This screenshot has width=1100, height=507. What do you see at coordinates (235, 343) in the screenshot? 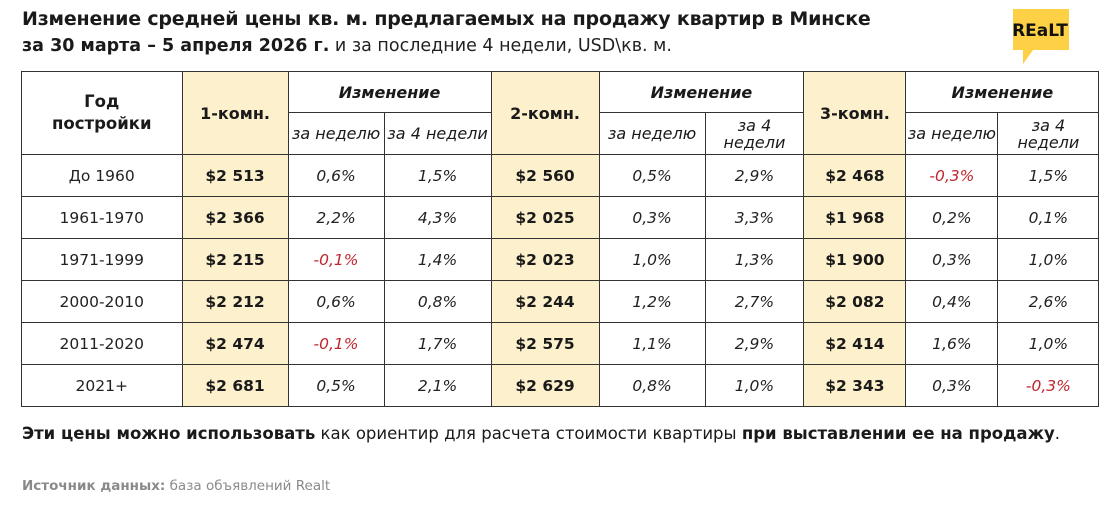
I see `price-1room: $2 474` at bounding box center [235, 343].